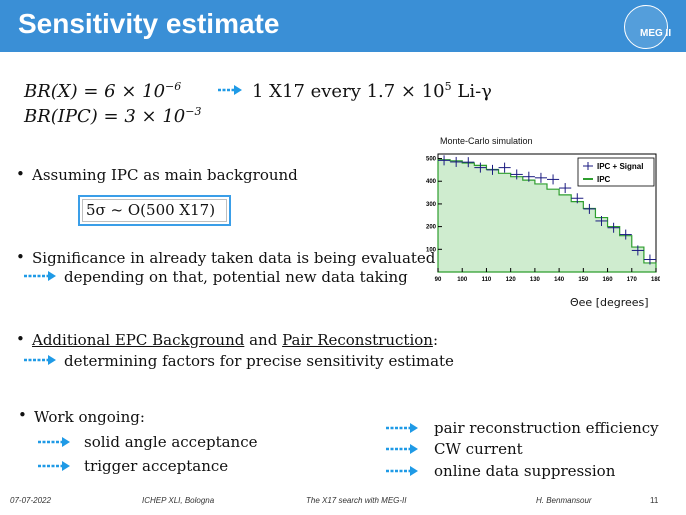 The image size is (686, 515). Describe the element at coordinates (448, 86) in the screenshot. I see `formula-result-exp: 5` at that location.